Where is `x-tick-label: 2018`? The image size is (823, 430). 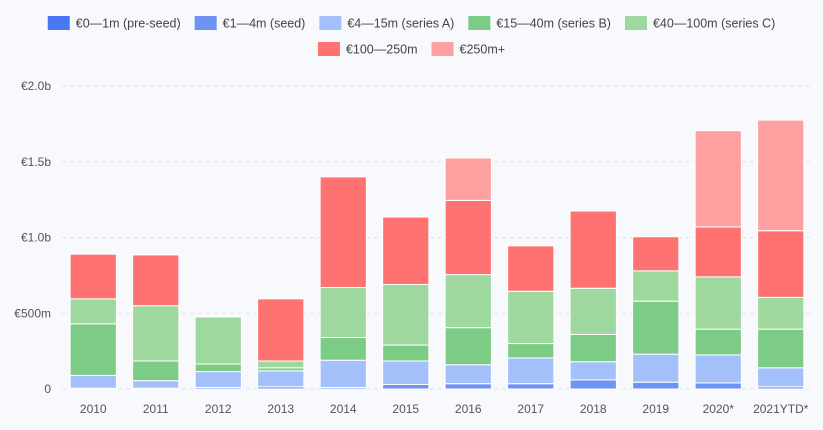 x-tick-label: 2018 is located at coordinates (593, 409).